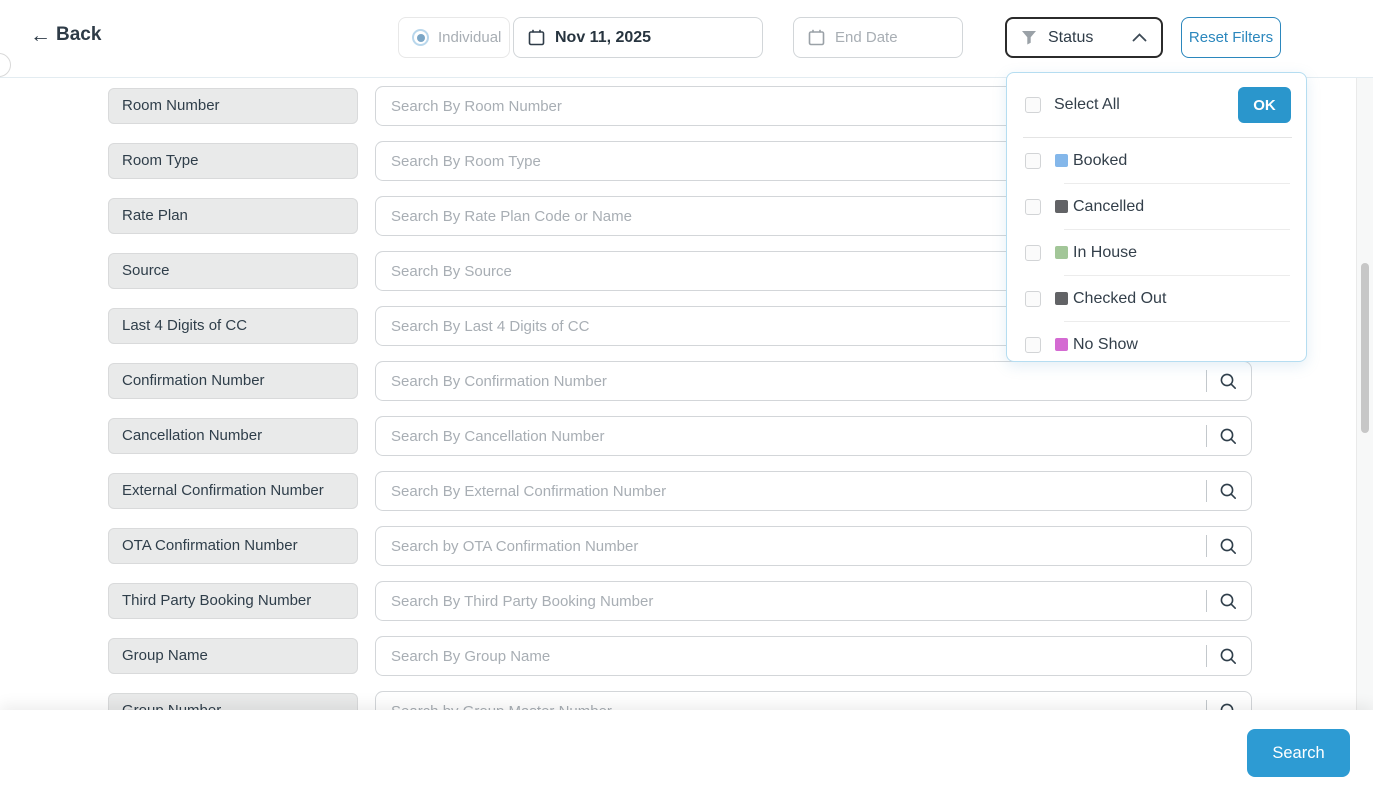  I want to click on status-option-no-show: No Show, so click(1156, 341).